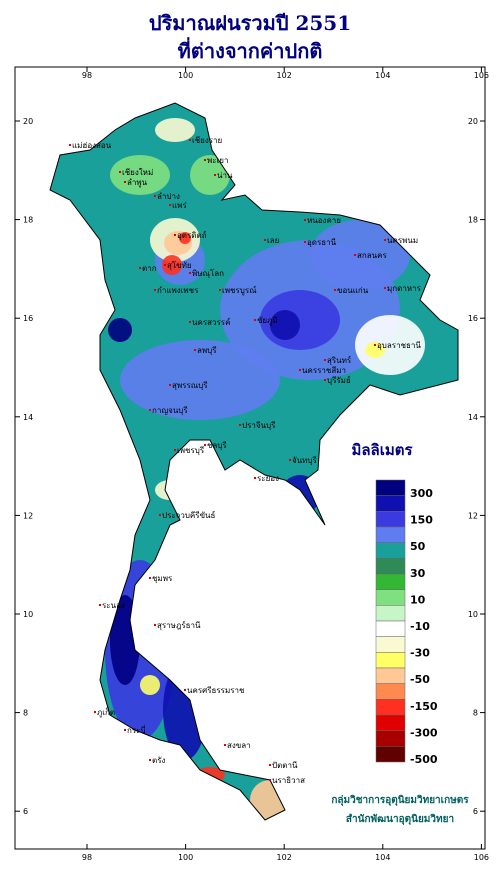 The width and height of the screenshot is (500, 871). I want to click on place-label: นครศรีธรรมราช, so click(216, 690).